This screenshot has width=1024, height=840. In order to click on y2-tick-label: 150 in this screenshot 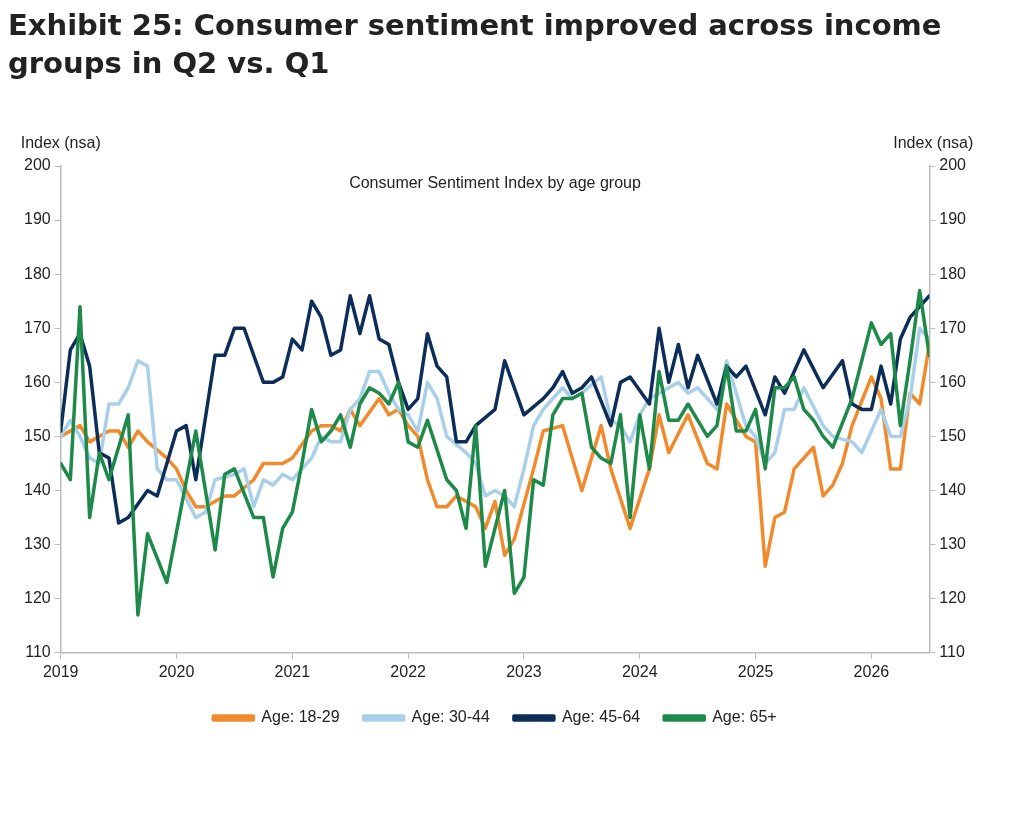, I will do `click(953, 435)`.